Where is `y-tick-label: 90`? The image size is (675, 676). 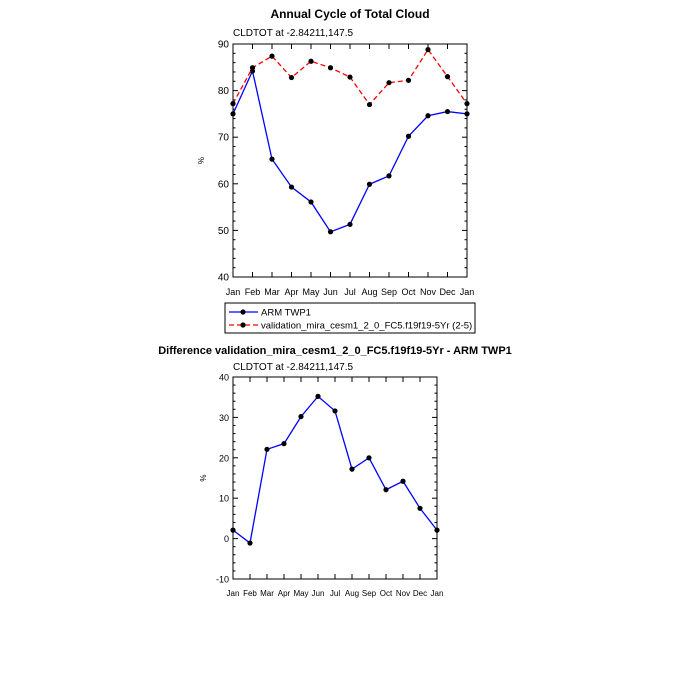
y-tick-label: 90 is located at coordinates (224, 45).